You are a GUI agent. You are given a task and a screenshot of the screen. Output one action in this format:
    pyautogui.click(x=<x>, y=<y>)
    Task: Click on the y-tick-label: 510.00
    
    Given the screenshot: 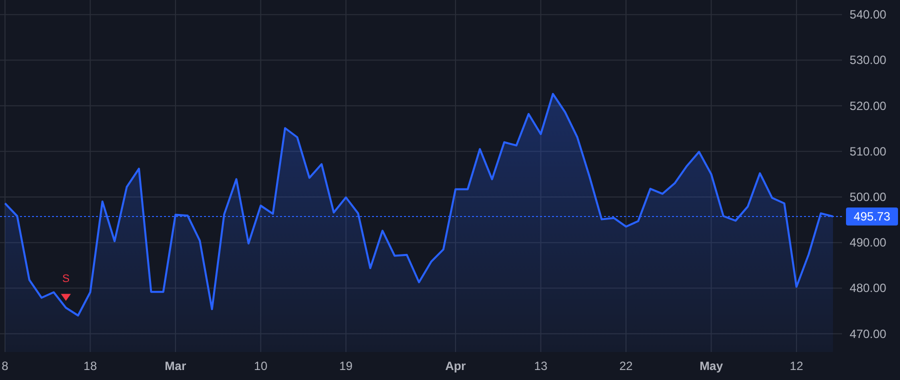 What is the action you would take?
    pyautogui.click(x=868, y=151)
    